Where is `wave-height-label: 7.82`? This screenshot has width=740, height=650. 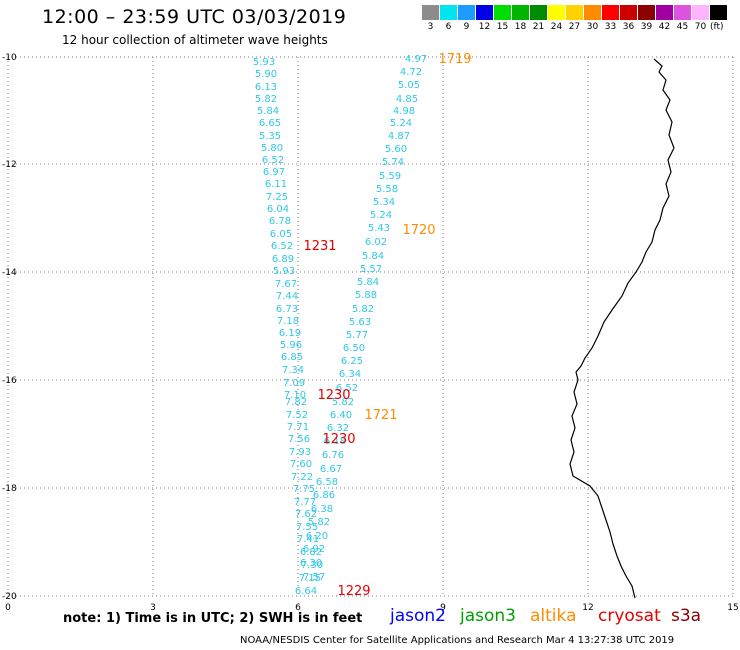
wave-height-label: 7.82 is located at coordinates (296, 402).